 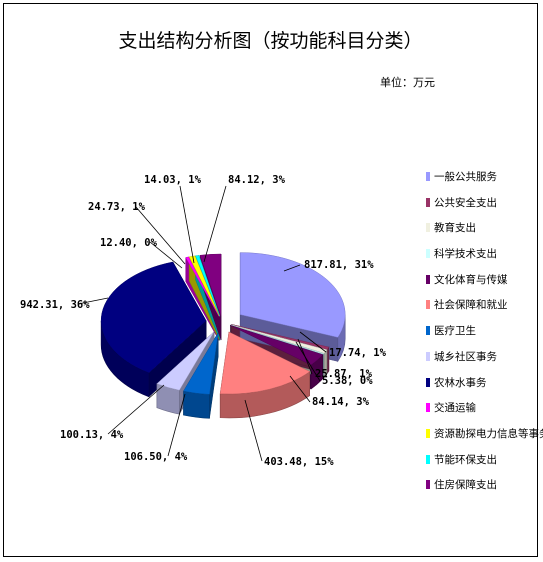 What do you see at coordinates (117, 207) in the screenshot?
I see `data-label-11: 24.73, 1%` at bounding box center [117, 207].